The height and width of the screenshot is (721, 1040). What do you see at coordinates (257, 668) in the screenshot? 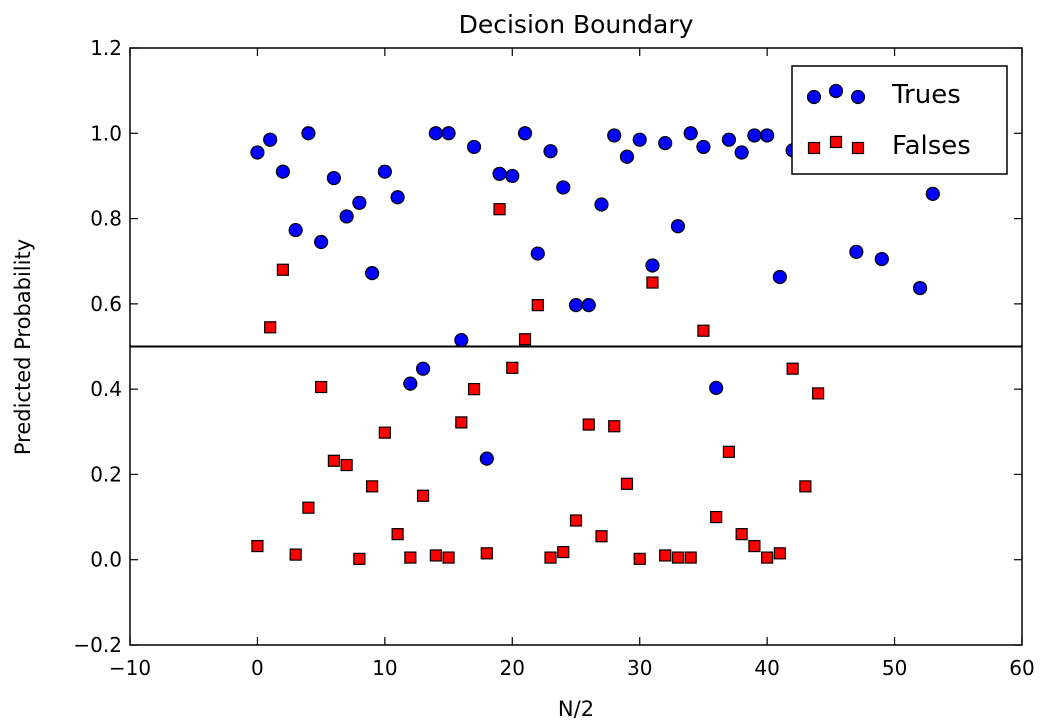
I see `x-tick-label: 0` at bounding box center [257, 668].